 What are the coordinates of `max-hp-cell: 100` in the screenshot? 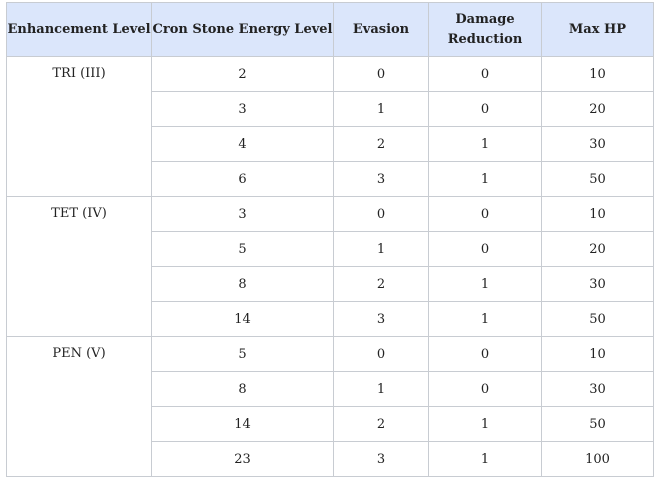 It's located at (597, 459).